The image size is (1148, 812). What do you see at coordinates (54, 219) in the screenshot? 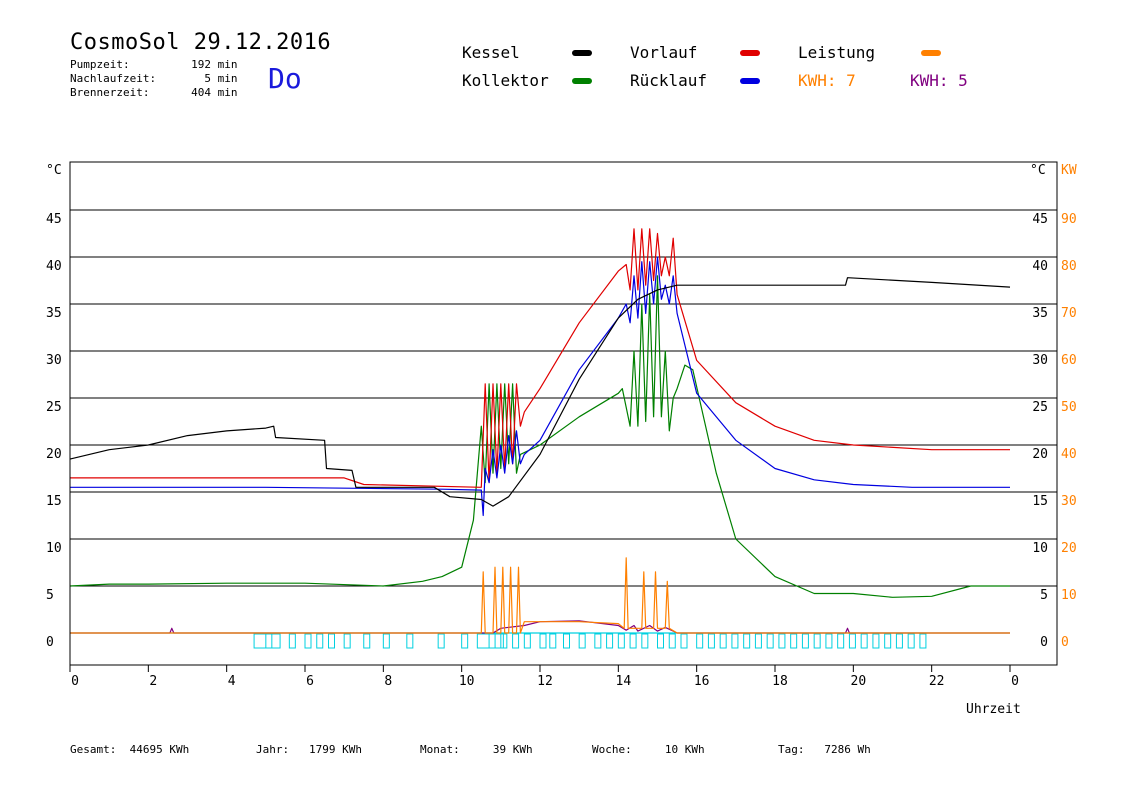
I see `y-tick-left: 45` at bounding box center [54, 219].